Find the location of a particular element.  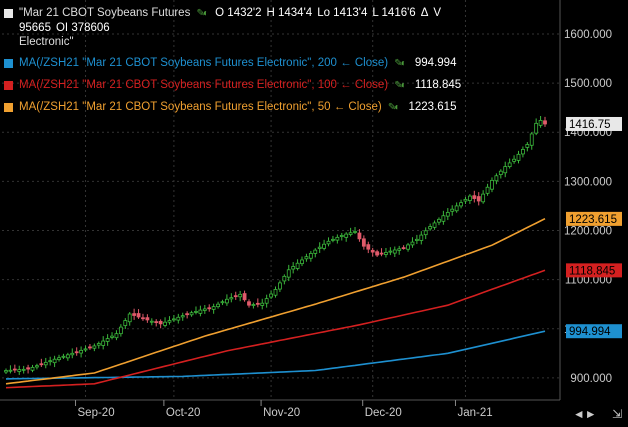

y-tick-label: 900.000 is located at coordinates (591, 379).